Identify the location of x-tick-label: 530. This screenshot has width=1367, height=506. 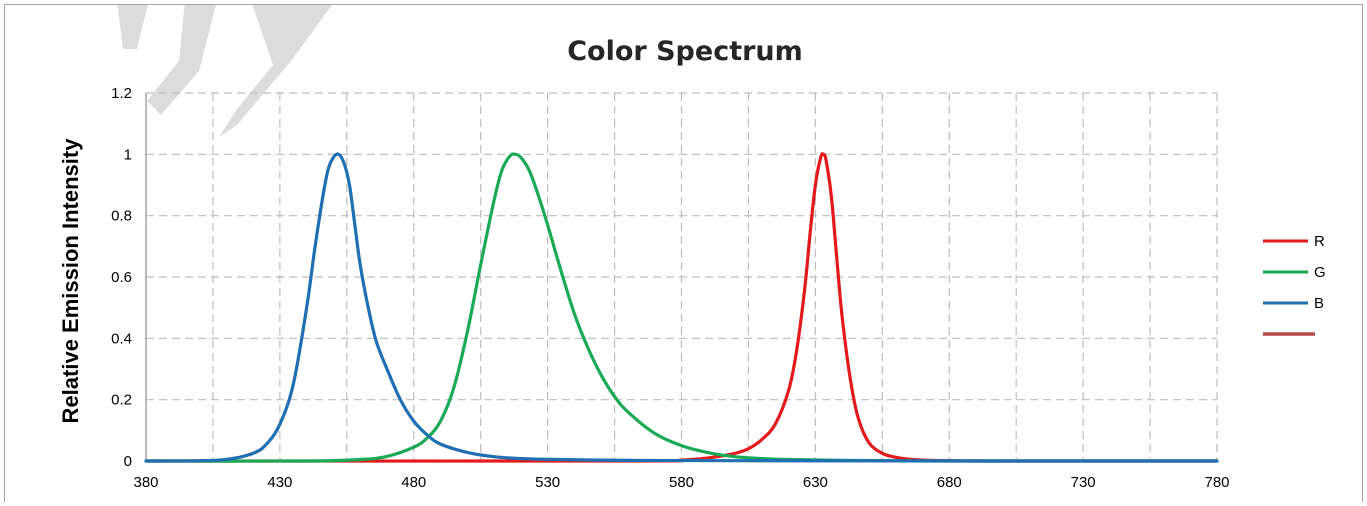
(547, 482).